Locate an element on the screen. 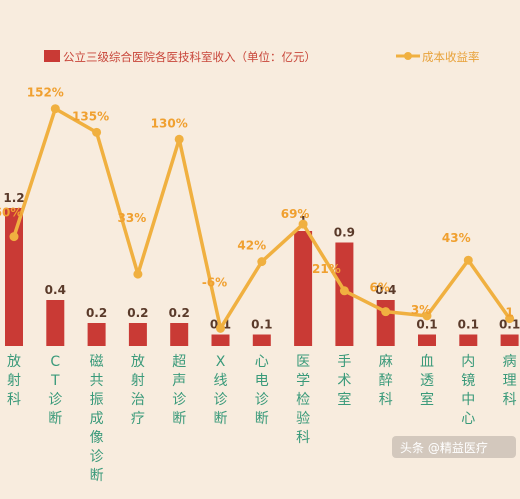 This screenshot has width=520, height=499. rate-value-label: 130% is located at coordinates (169, 123).